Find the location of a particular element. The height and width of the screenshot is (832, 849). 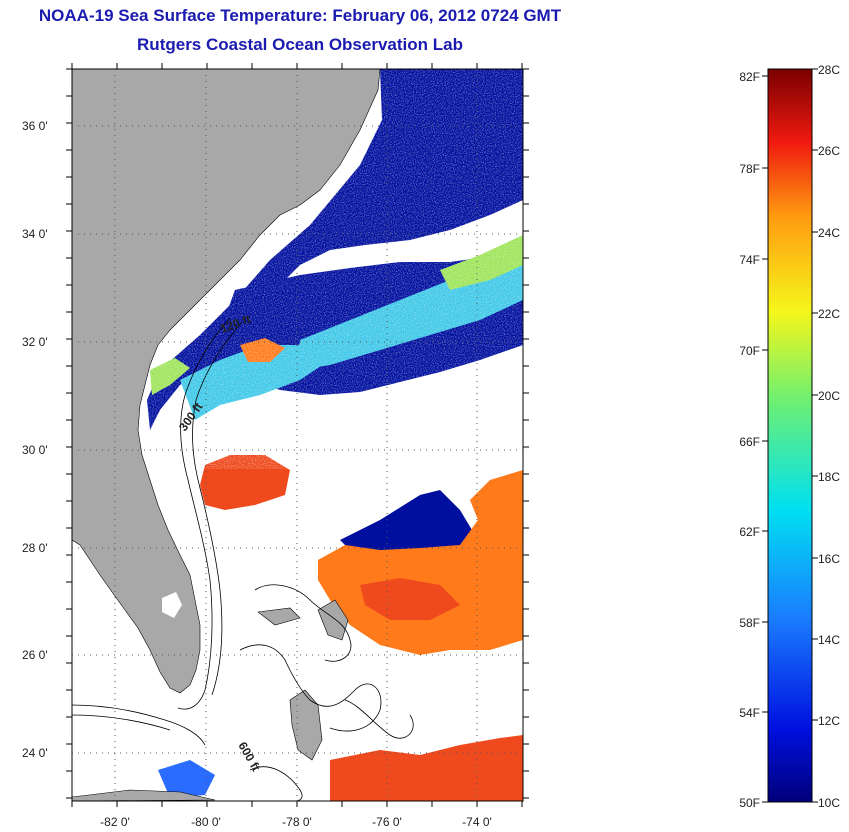

colorbar-f-label: 62F is located at coordinates (749, 532).